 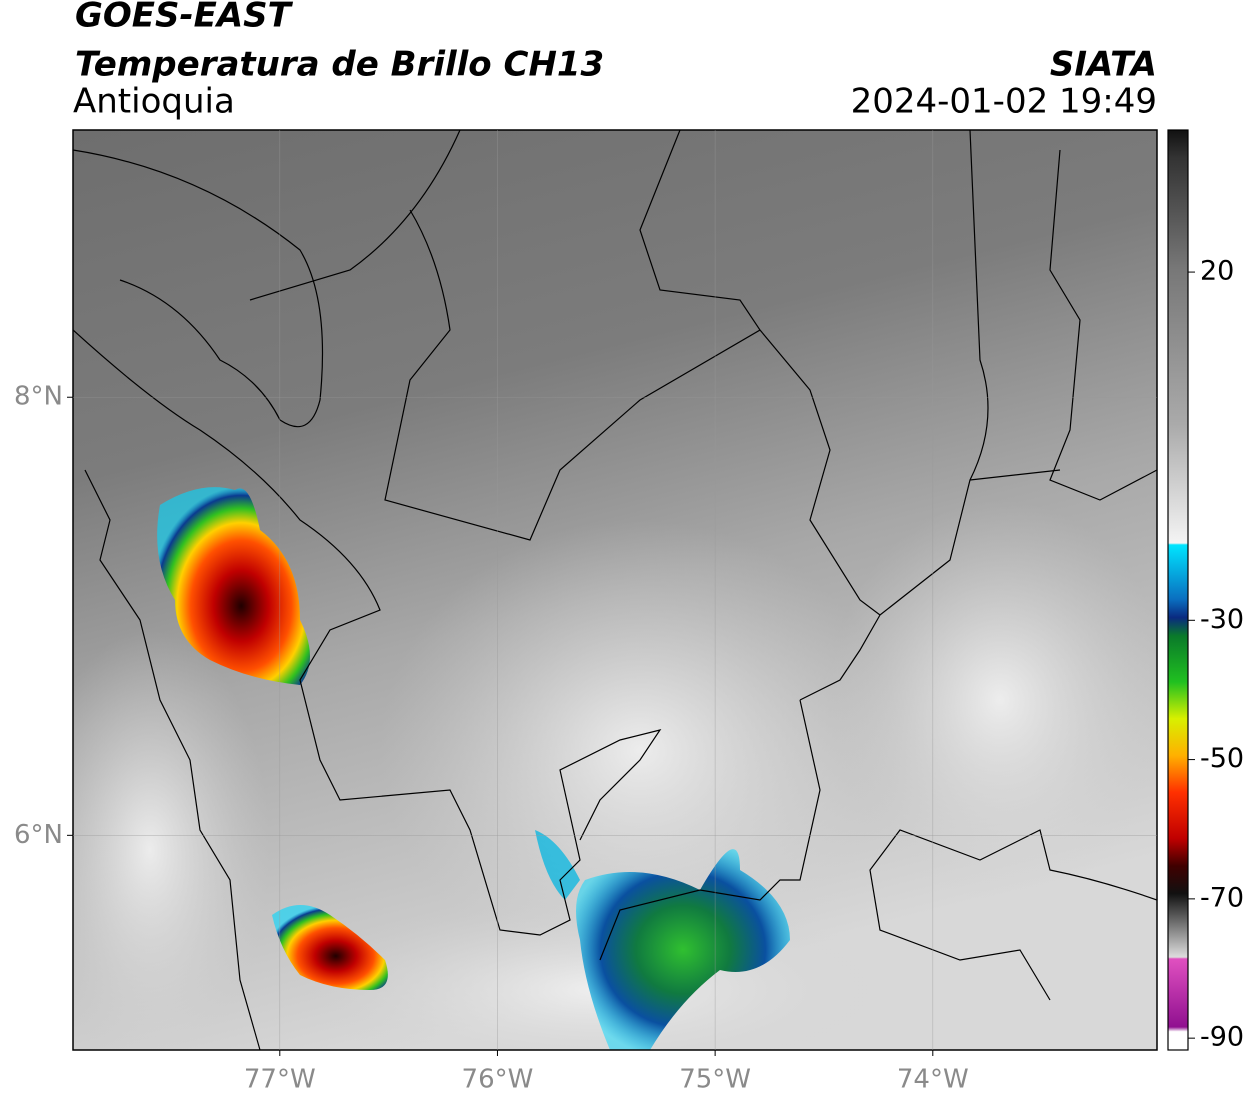 I want to click on subtitle: Temperatura de Brillo CH13, so click(x=339, y=65).